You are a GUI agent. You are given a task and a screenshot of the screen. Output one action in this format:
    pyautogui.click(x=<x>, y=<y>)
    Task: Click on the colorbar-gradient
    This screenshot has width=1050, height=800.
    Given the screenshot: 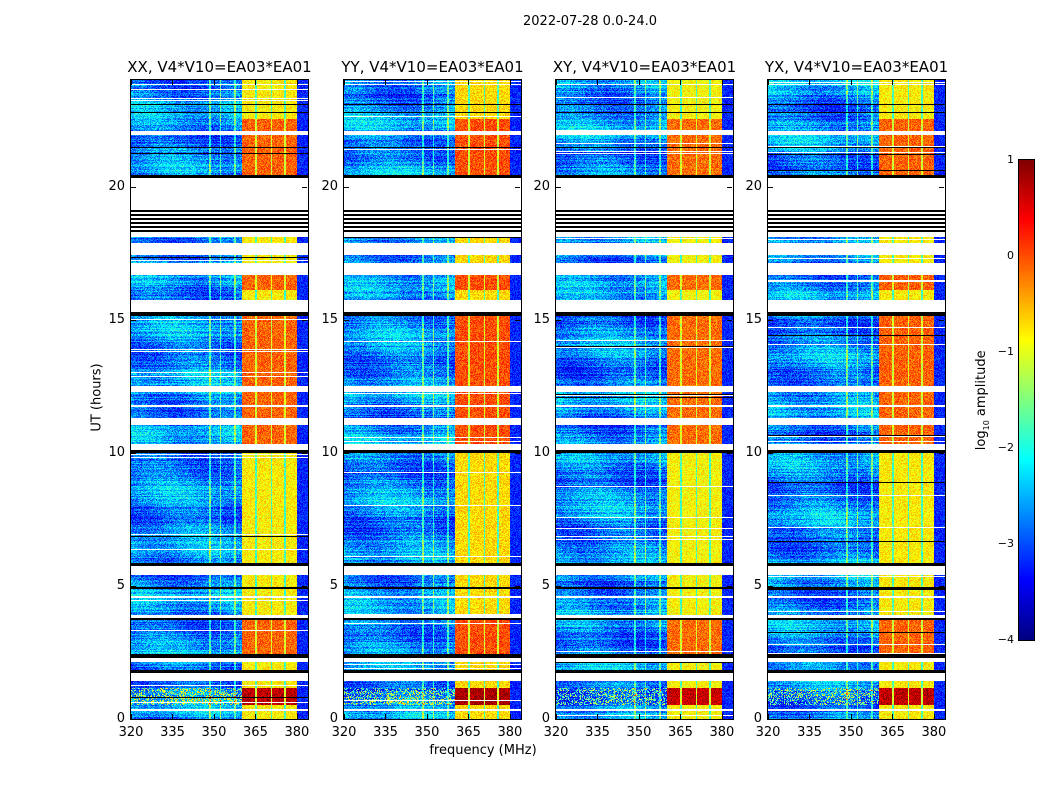 What is the action you would take?
    pyautogui.click(x=1026, y=400)
    